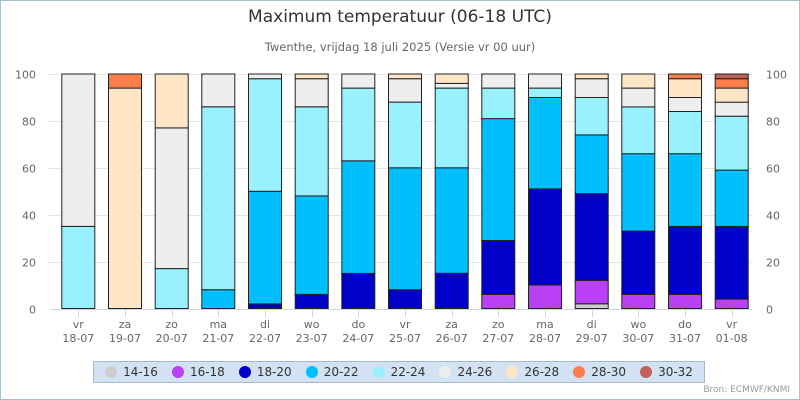 This screenshot has width=800, height=400. Describe the element at coordinates (198, 372) in the screenshot. I see `legend-item: 16-18` at that location.